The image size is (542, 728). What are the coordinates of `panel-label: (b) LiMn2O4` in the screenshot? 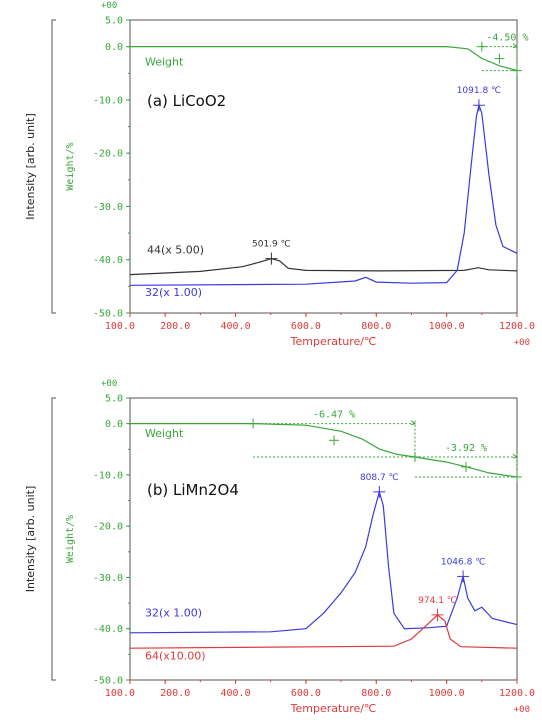 It's located at (193, 490).